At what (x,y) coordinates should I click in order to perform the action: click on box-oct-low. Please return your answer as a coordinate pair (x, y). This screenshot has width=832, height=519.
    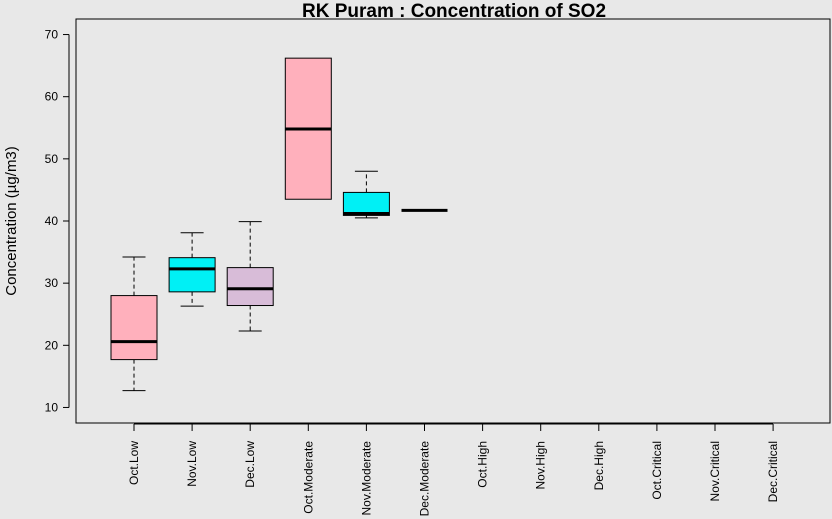
    Looking at the image, I should click on (134, 324).